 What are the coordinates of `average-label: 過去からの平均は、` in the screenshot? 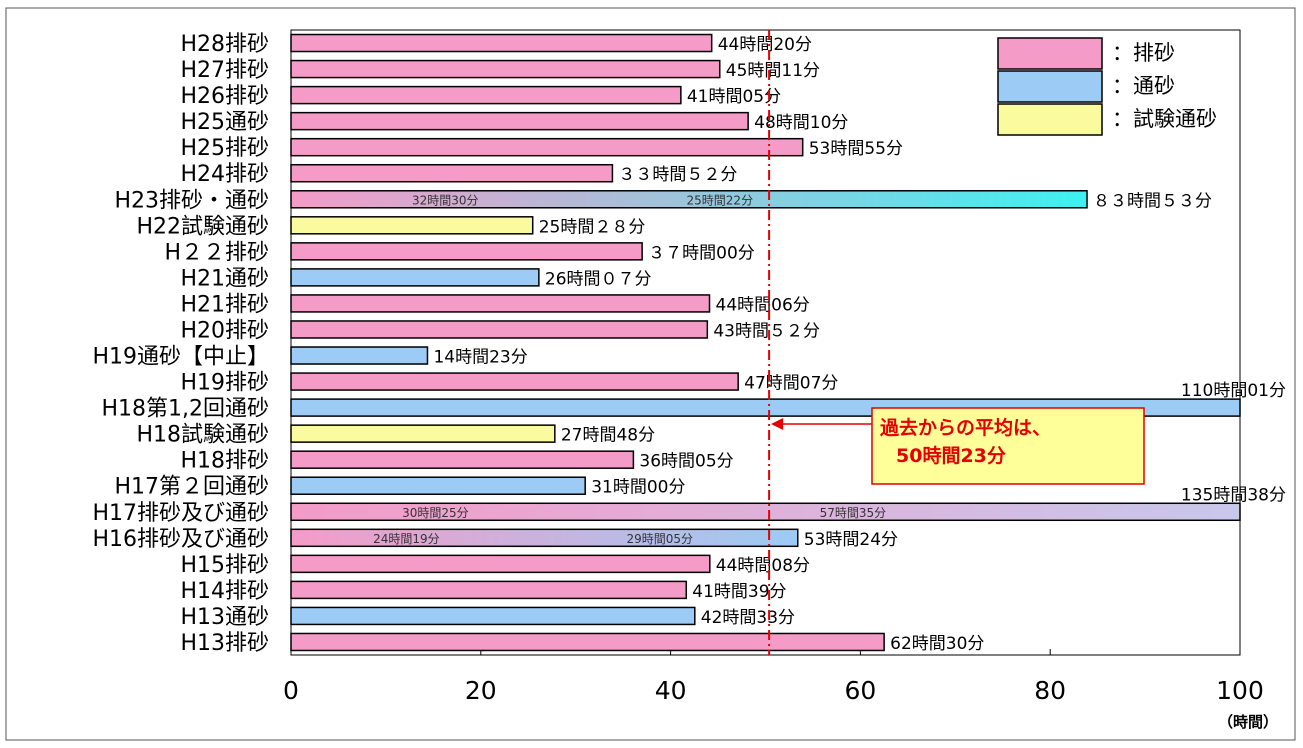 It's located at (965, 427).